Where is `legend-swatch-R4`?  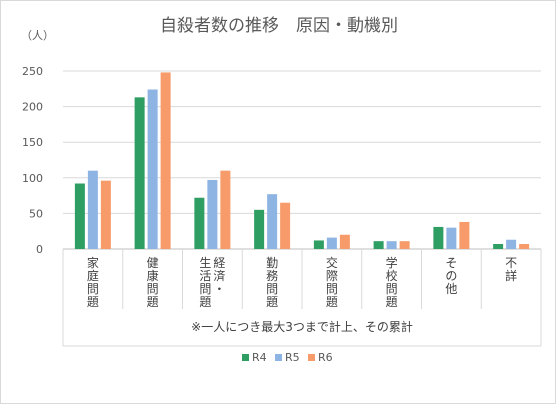
legend-swatch-R4 is located at coordinates (245, 357).